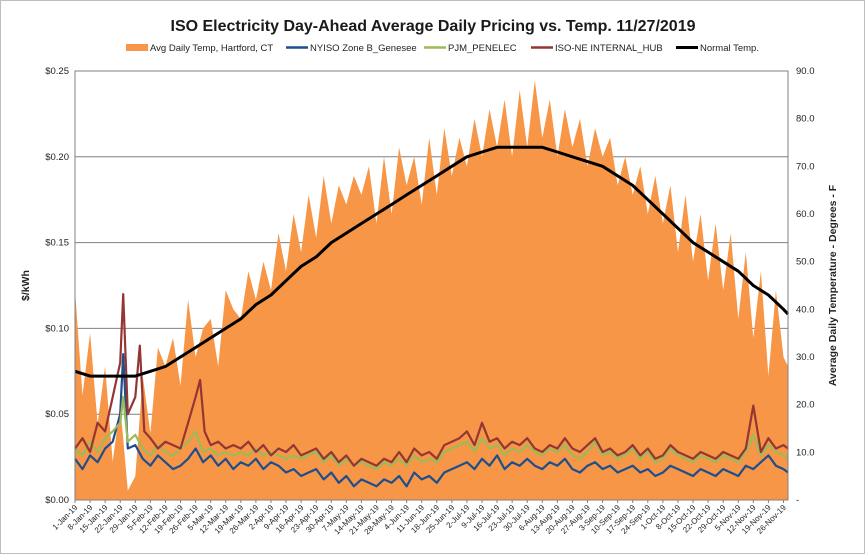  What do you see at coordinates (57, 71) in the screenshot?
I see `y-tick-label: $0.25` at bounding box center [57, 71].